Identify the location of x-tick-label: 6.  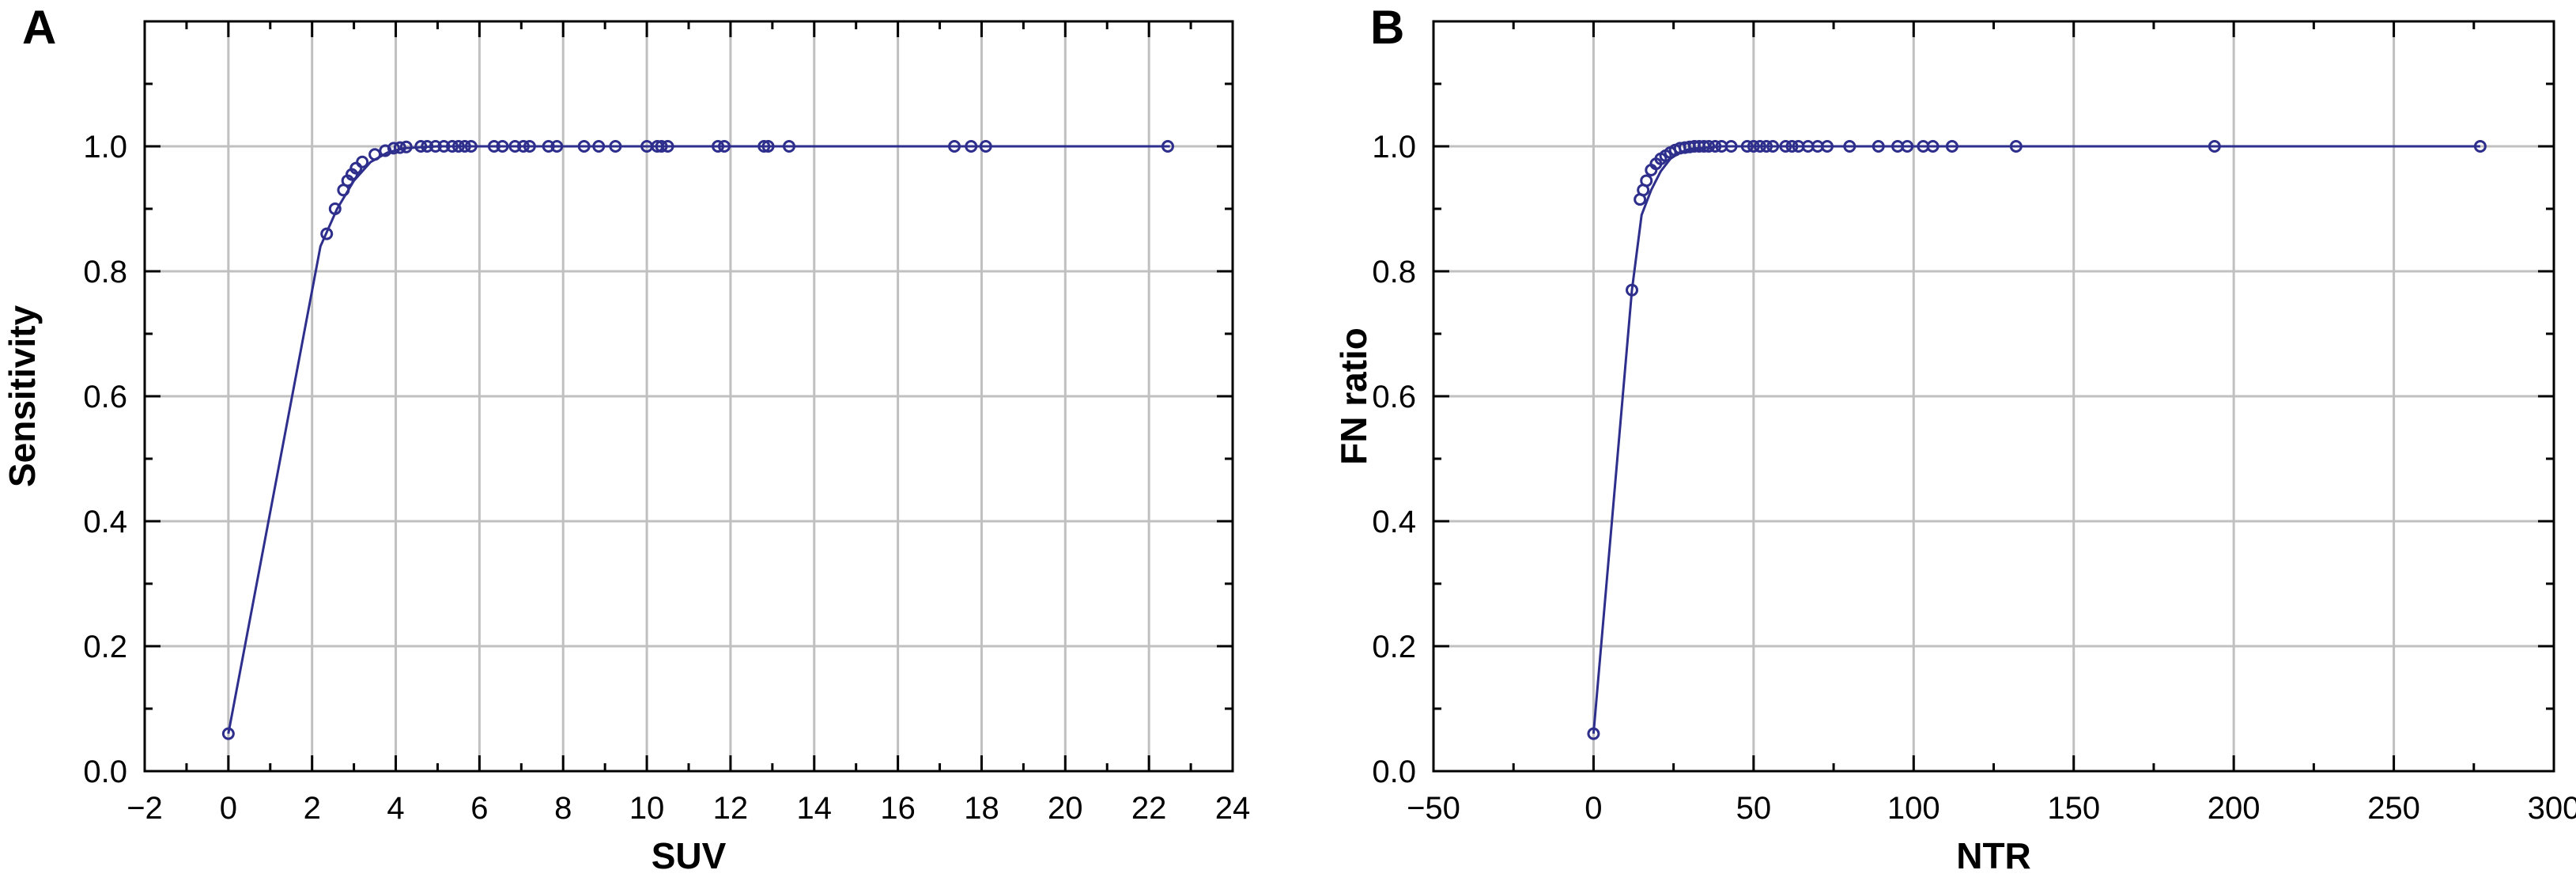
(479, 809).